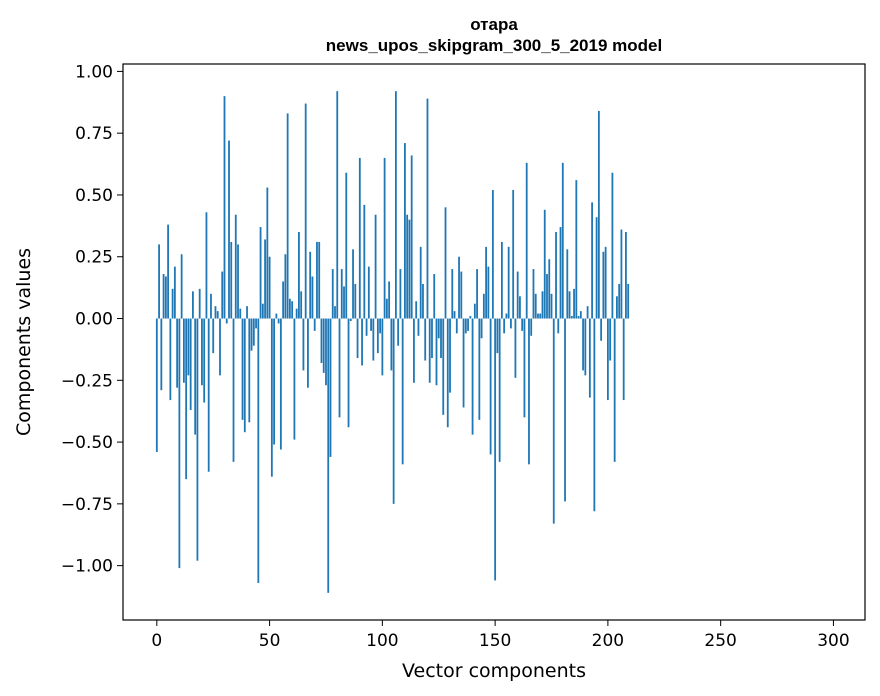  I want to click on x-tick-label: 250, so click(720, 641).